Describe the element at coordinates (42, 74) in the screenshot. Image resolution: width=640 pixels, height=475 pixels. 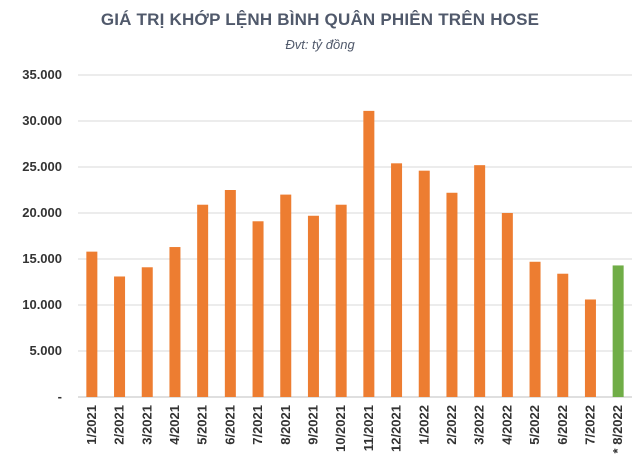
I see `y-tick-label: 35.000` at that location.